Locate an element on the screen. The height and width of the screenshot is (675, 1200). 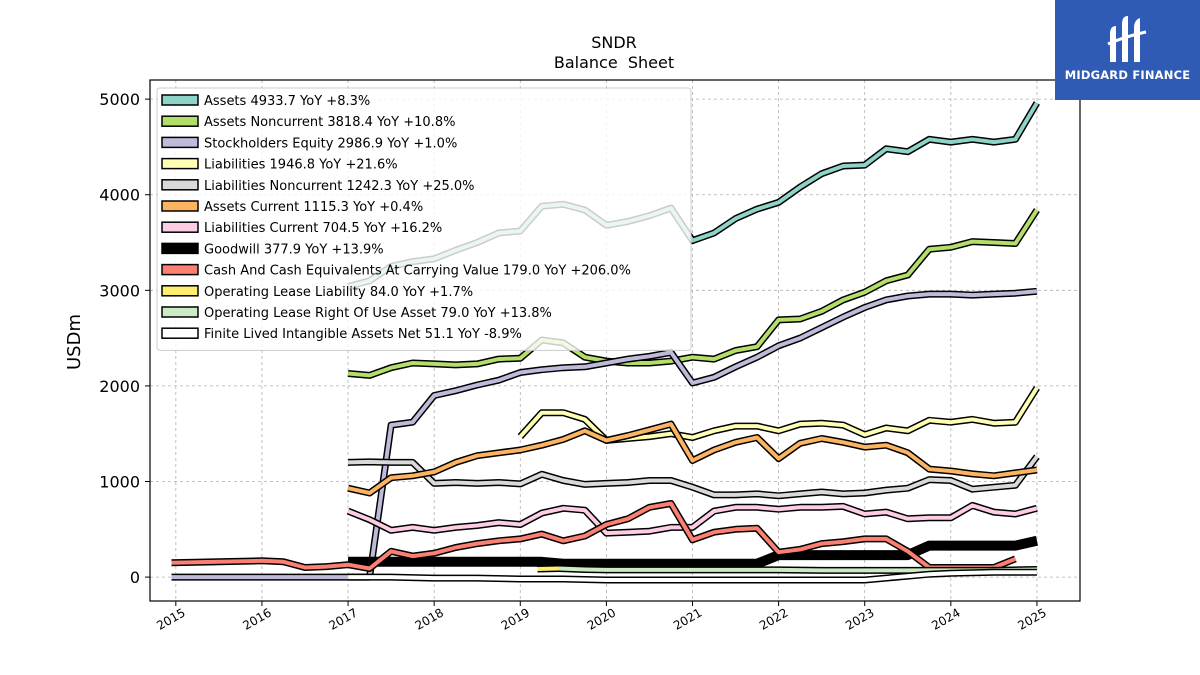
x-tick-label: 2015 is located at coordinates (170, 618).